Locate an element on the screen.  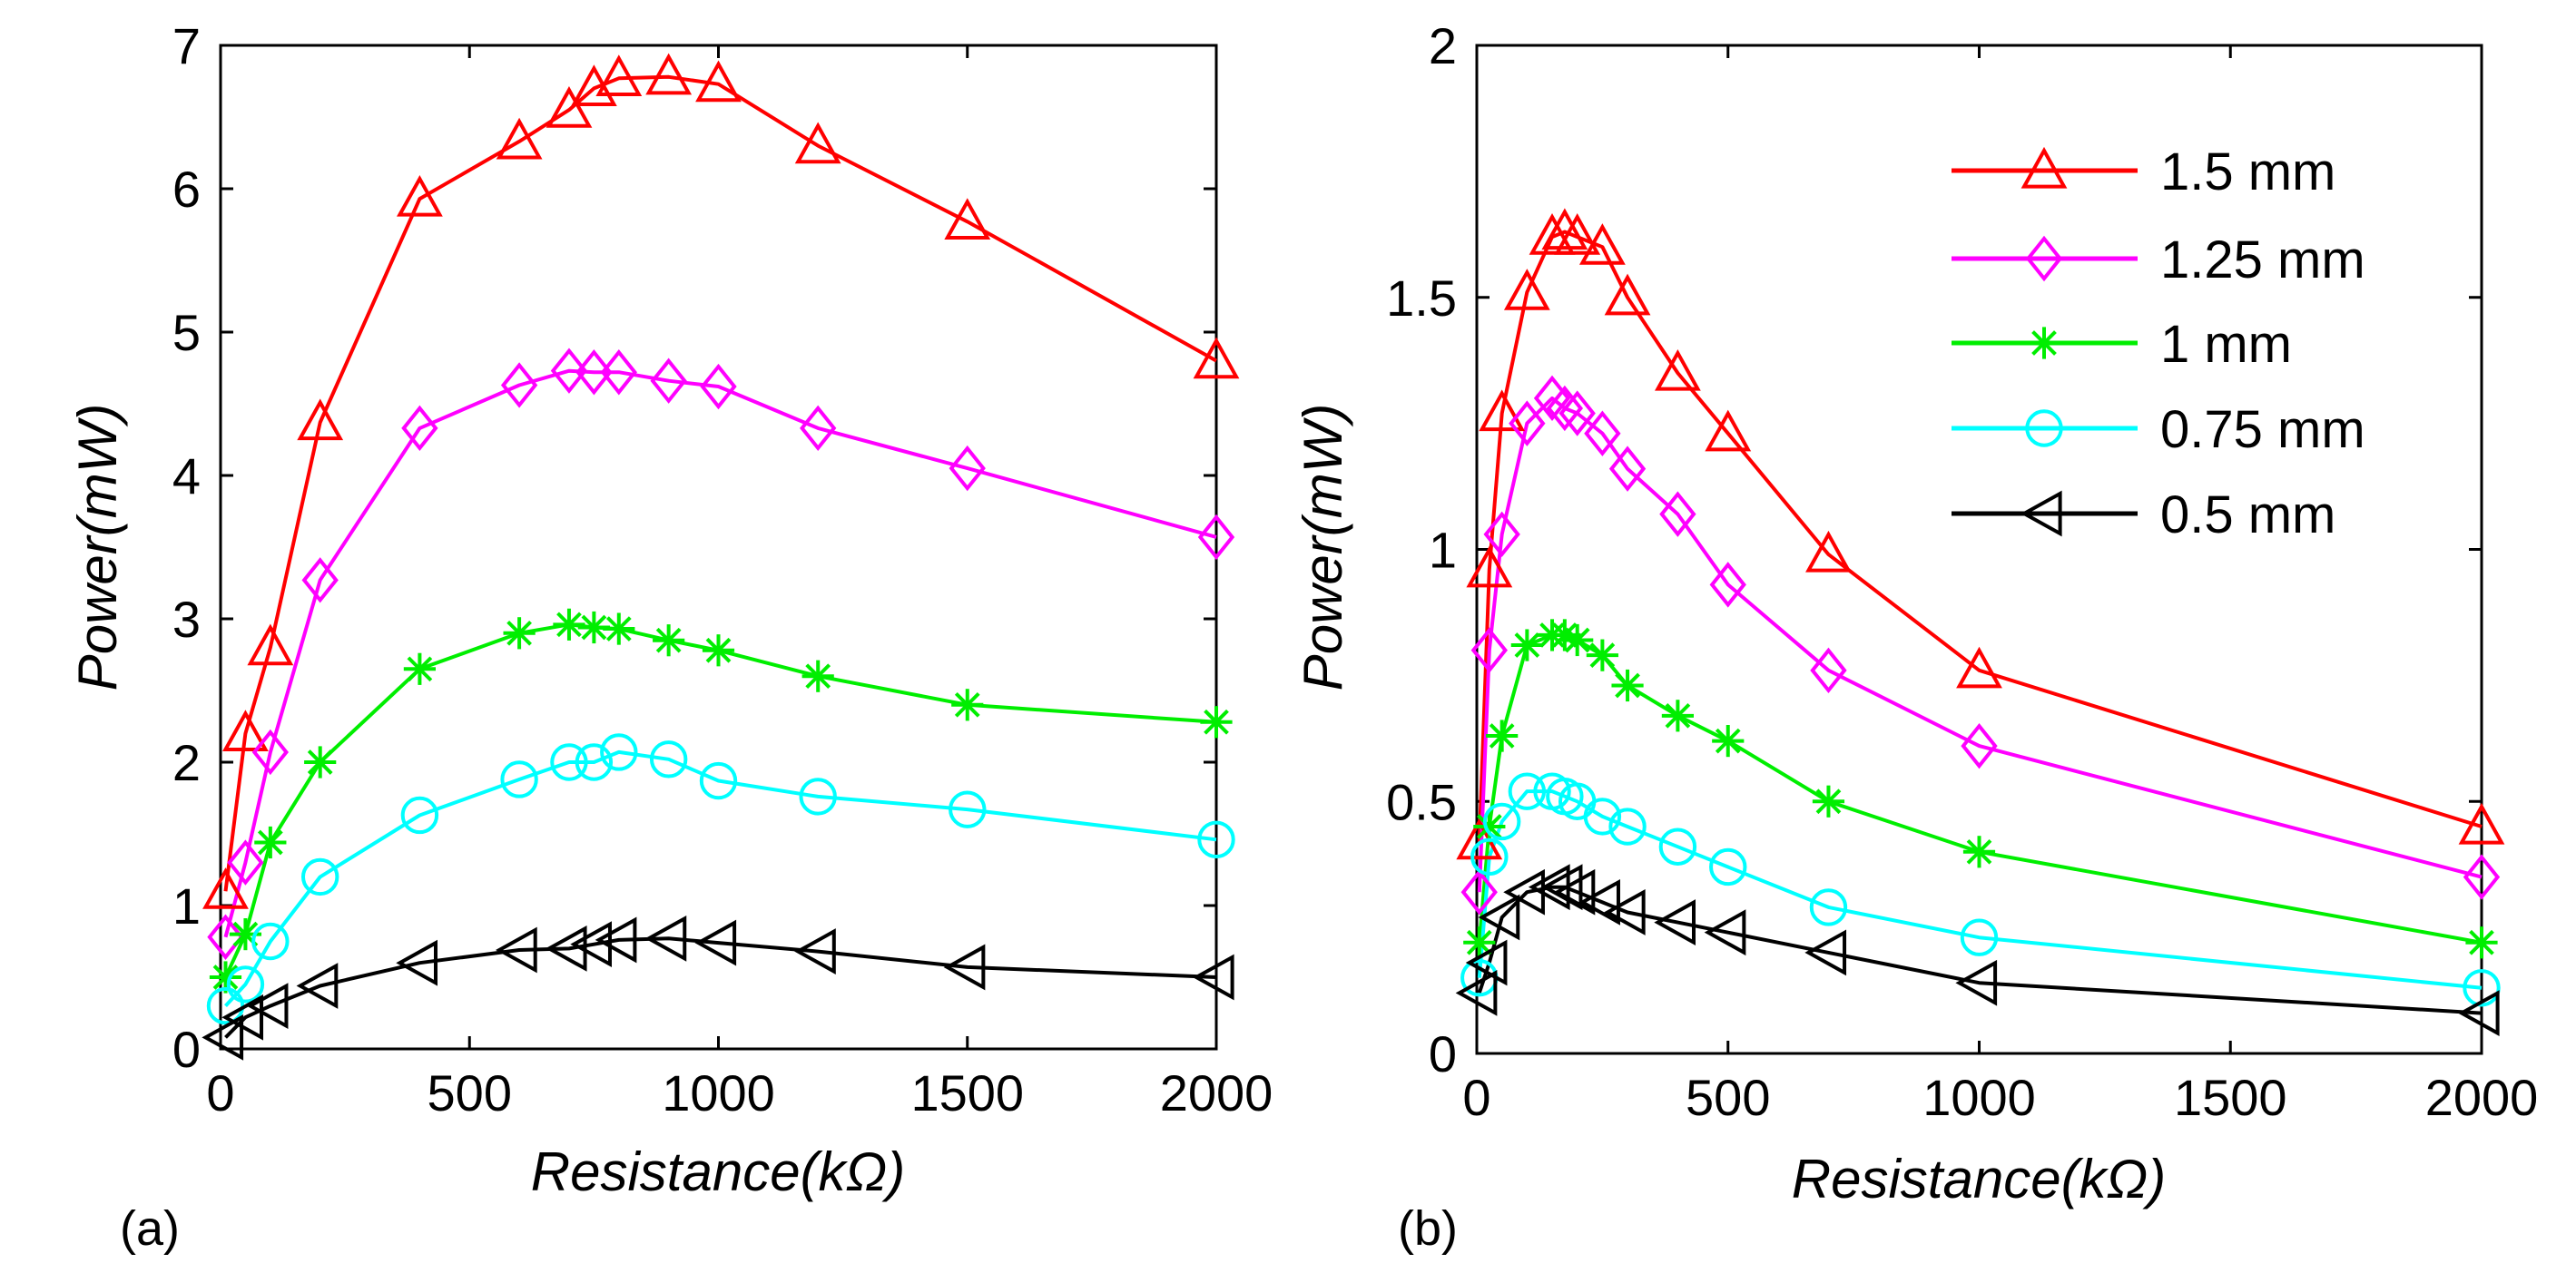
legend-marker-symbol is located at coordinates (2044, 259).